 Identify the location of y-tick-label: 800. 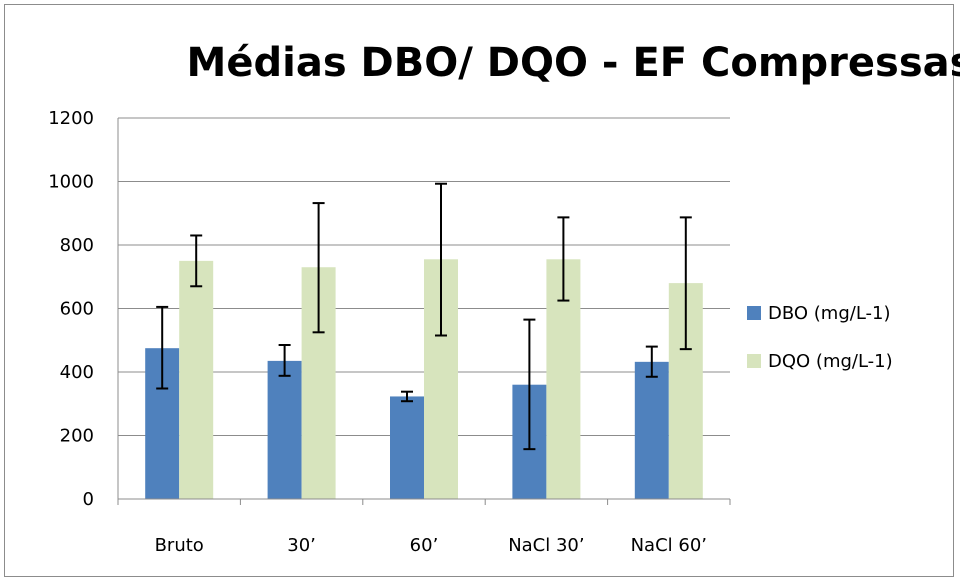
(77, 245).